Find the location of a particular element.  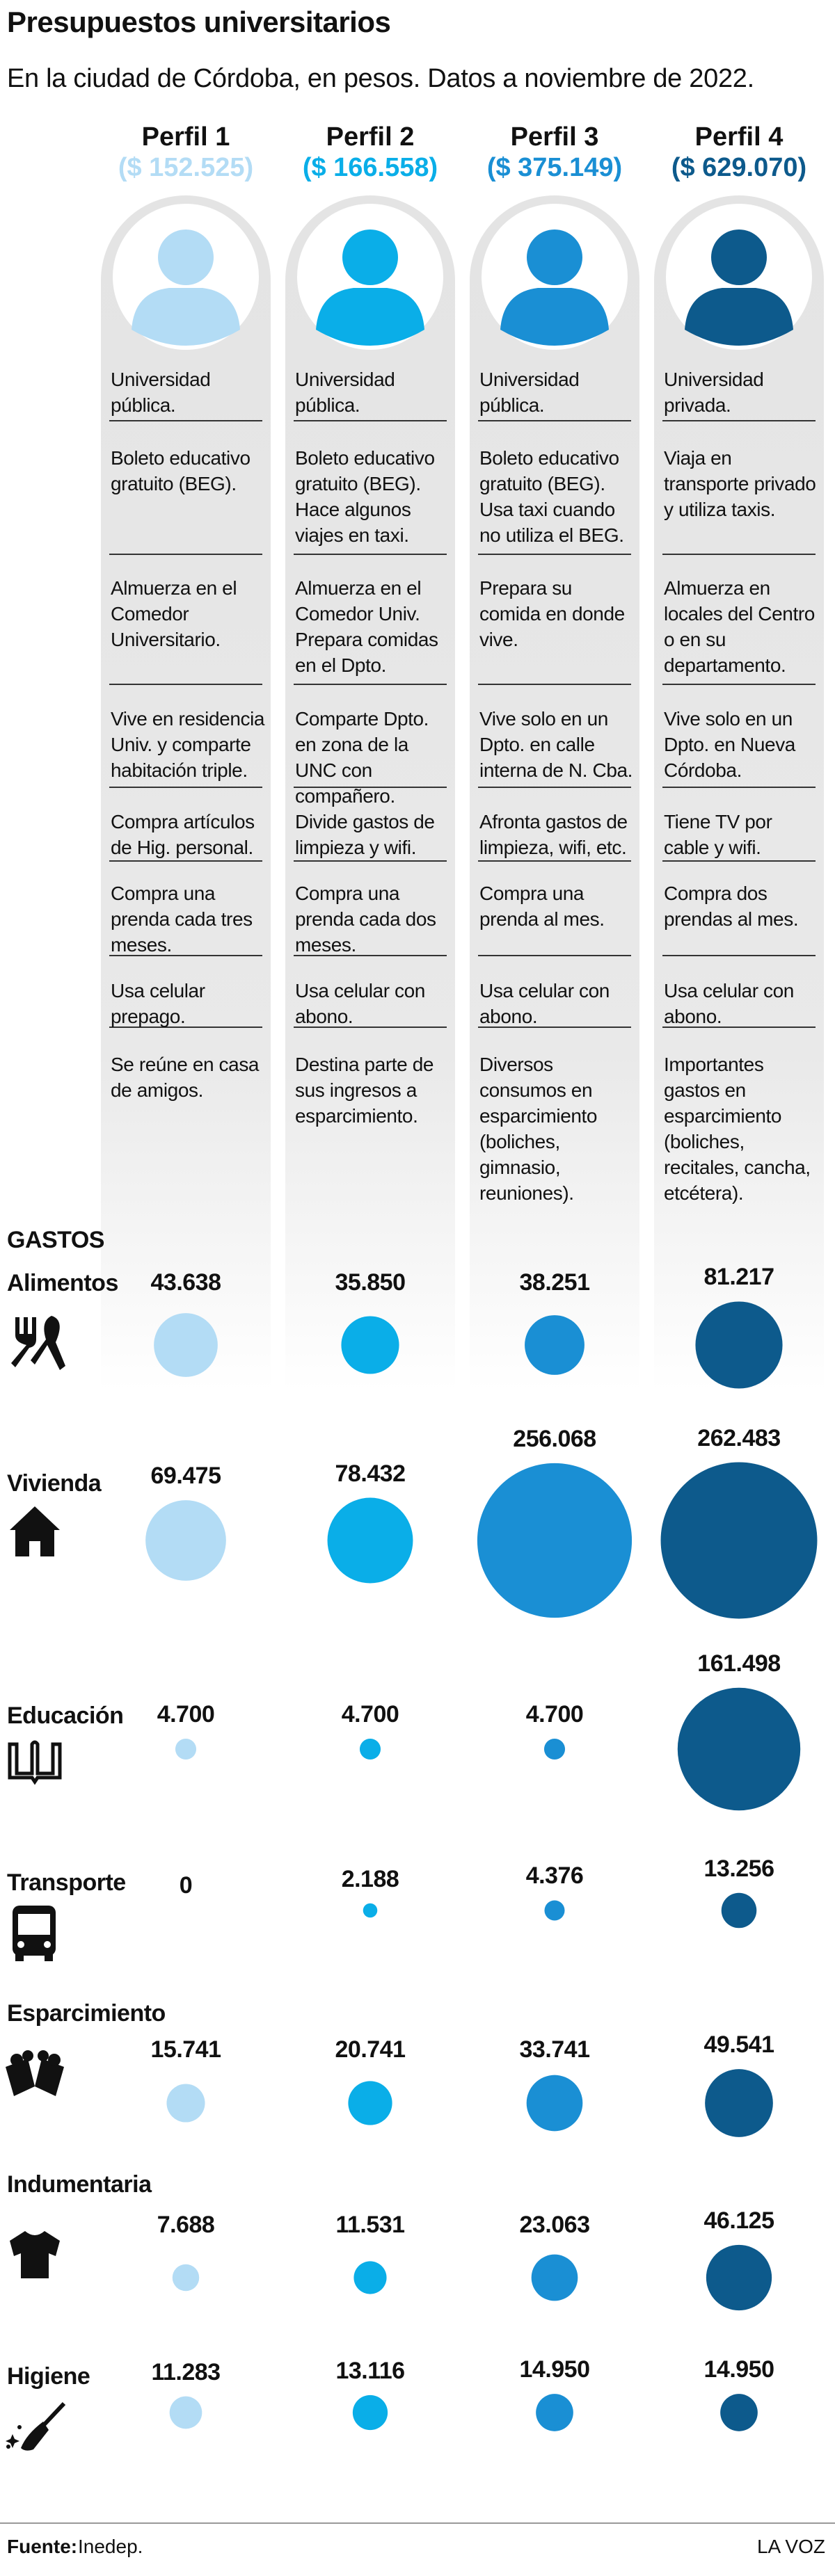

value-label: 81.217 is located at coordinates (739, 1278).